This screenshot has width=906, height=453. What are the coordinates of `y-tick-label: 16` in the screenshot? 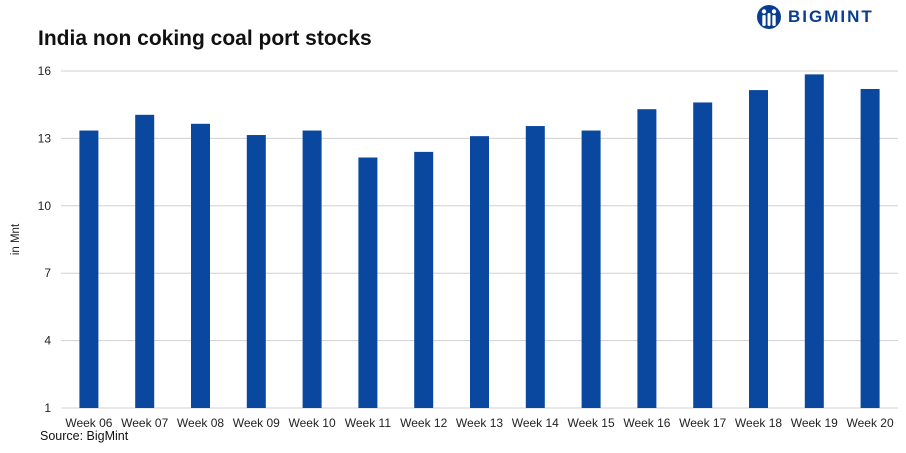 It's located at (45, 71).